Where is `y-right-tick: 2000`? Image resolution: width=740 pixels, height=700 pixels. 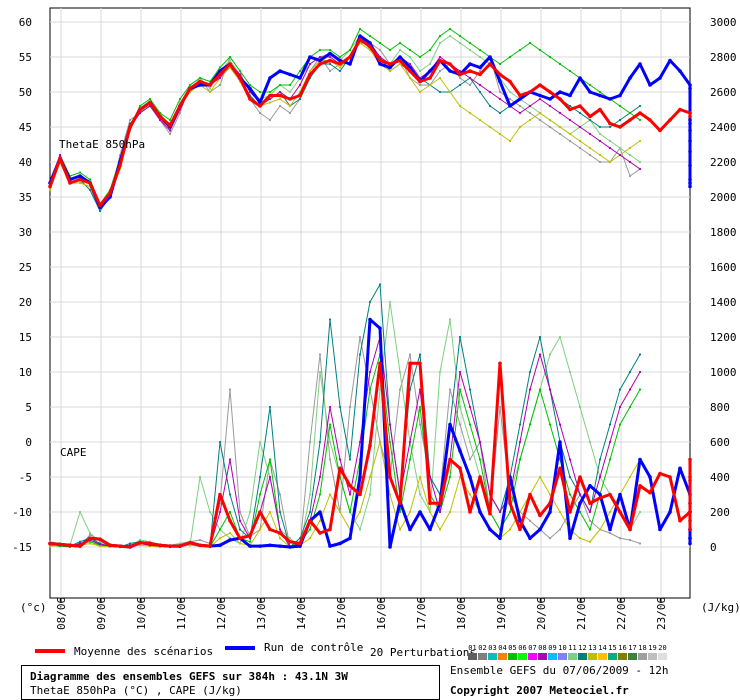 y-right-tick: 2000 is located at coordinates (723, 197).